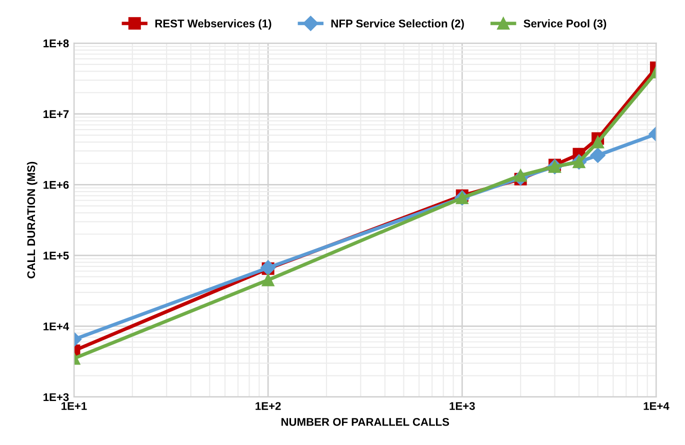 This screenshot has width=685, height=445. I want to click on x-axis-title: NUMBER OF PARALLEL CALLS, so click(365, 422).